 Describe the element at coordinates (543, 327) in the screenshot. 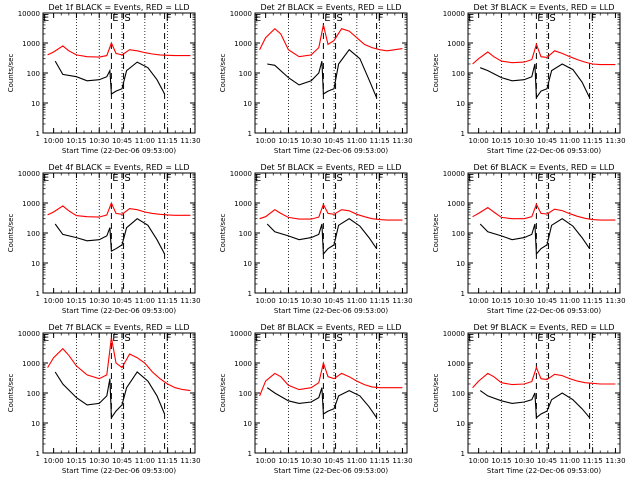

I see `panel-title: Det 9f BLACK = Events, RED = LLD` at that location.